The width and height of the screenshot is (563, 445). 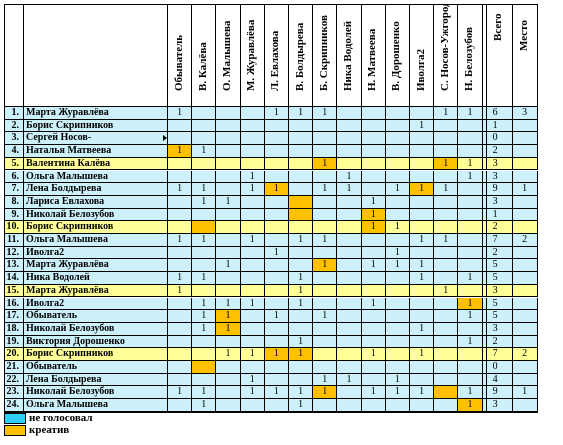 What do you see at coordinates (96, 202) in the screenshot?
I see `row-name: Лариса Евлахова` at bounding box center [96, 202].